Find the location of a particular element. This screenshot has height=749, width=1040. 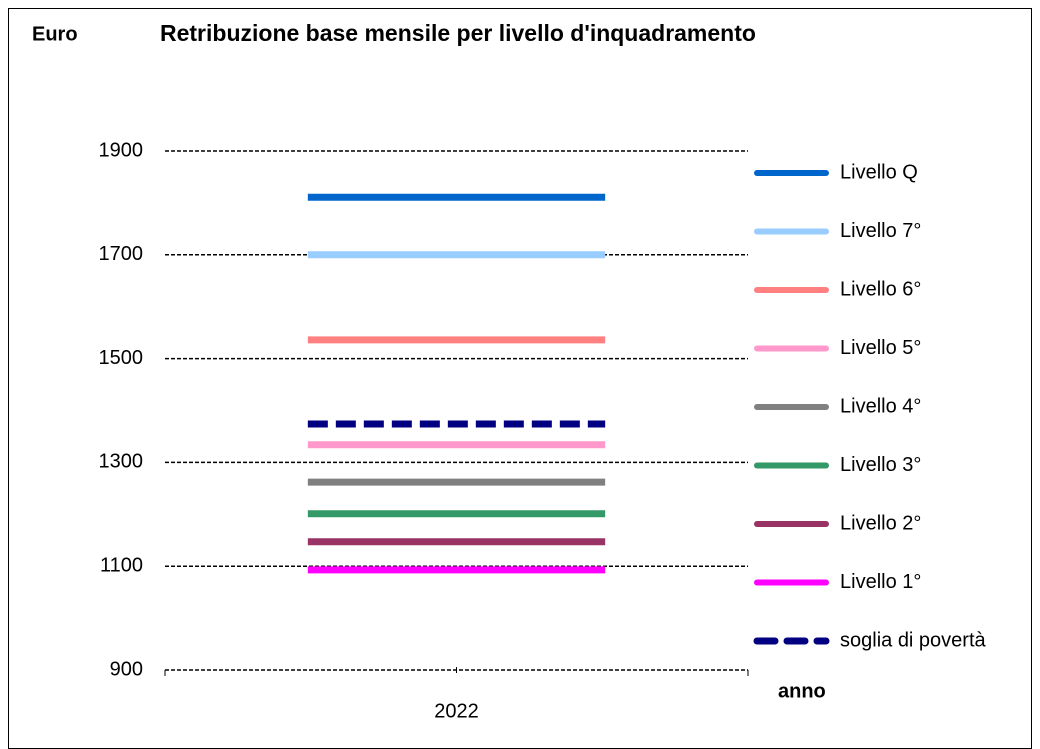

y-tick-label: 1900 is located at coordinates (121, 150).